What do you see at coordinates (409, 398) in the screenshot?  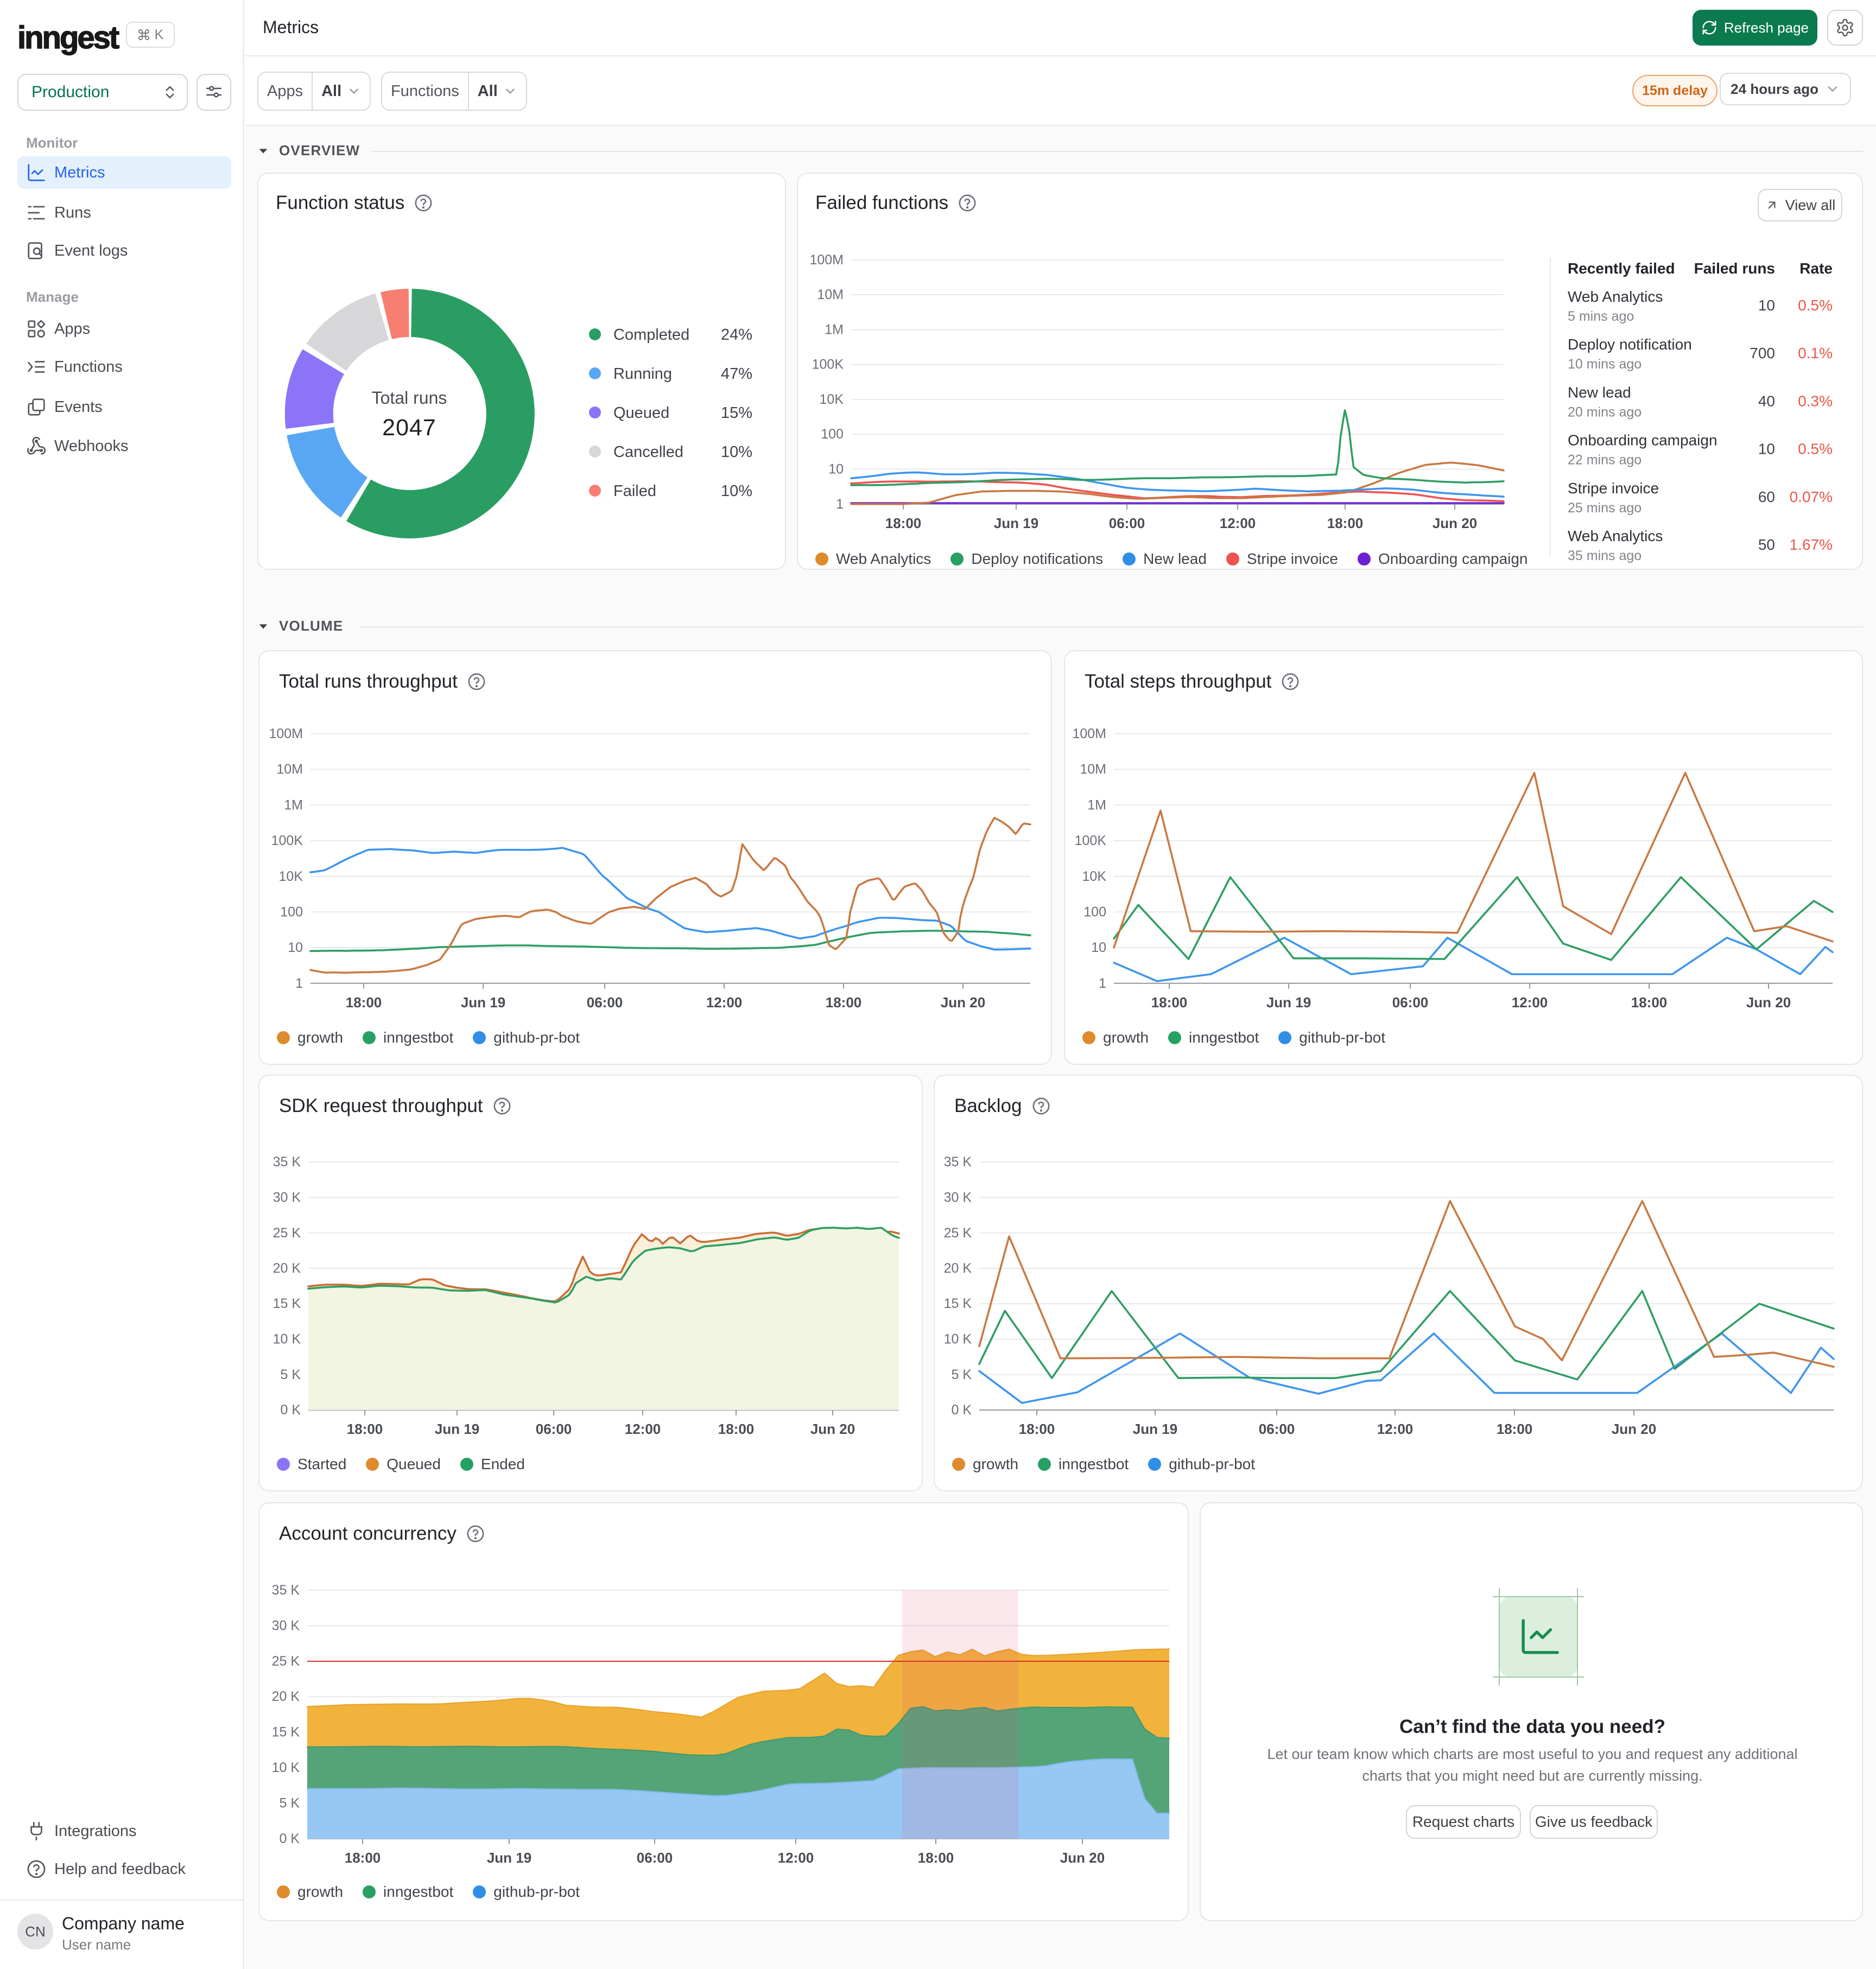 I see `svg-text: Total runs` at bounding box center [409, 398].